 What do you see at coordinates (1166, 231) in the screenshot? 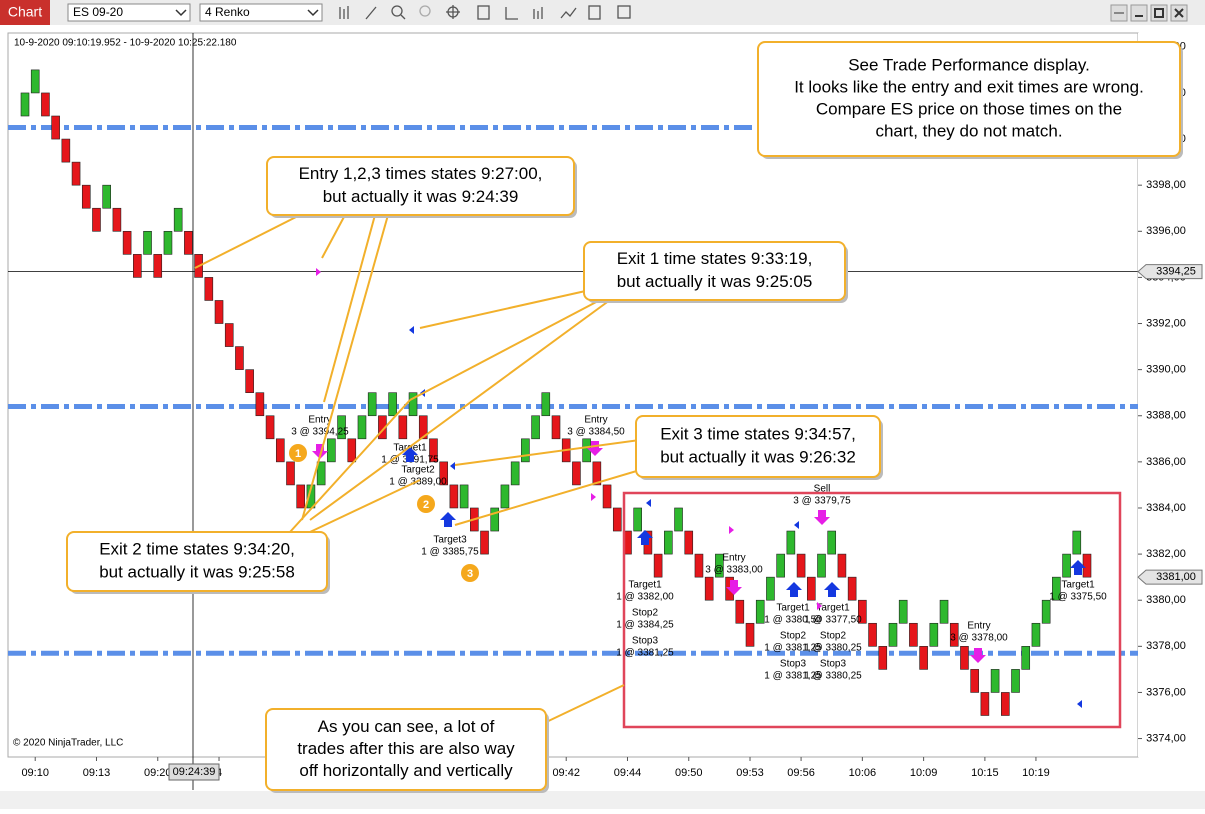
I see `y-tick-label: 3396,00` at bounding box center [1166, 231].